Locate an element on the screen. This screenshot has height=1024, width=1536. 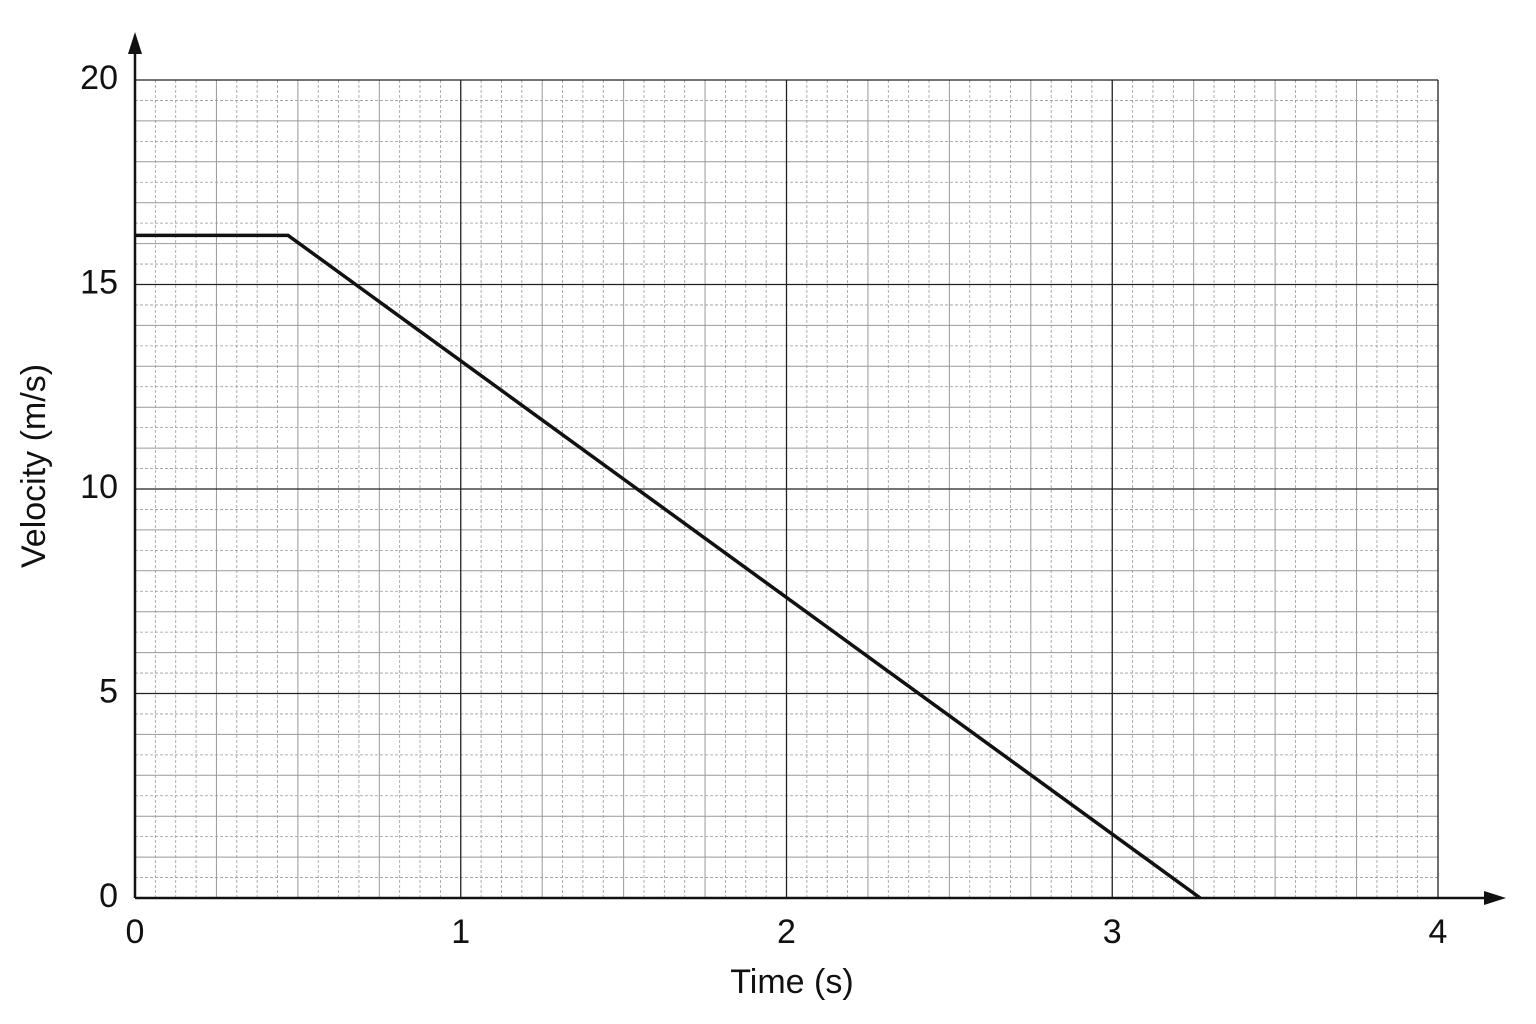
x-axis-label: Time (s) is located at coordinates (791, 982).